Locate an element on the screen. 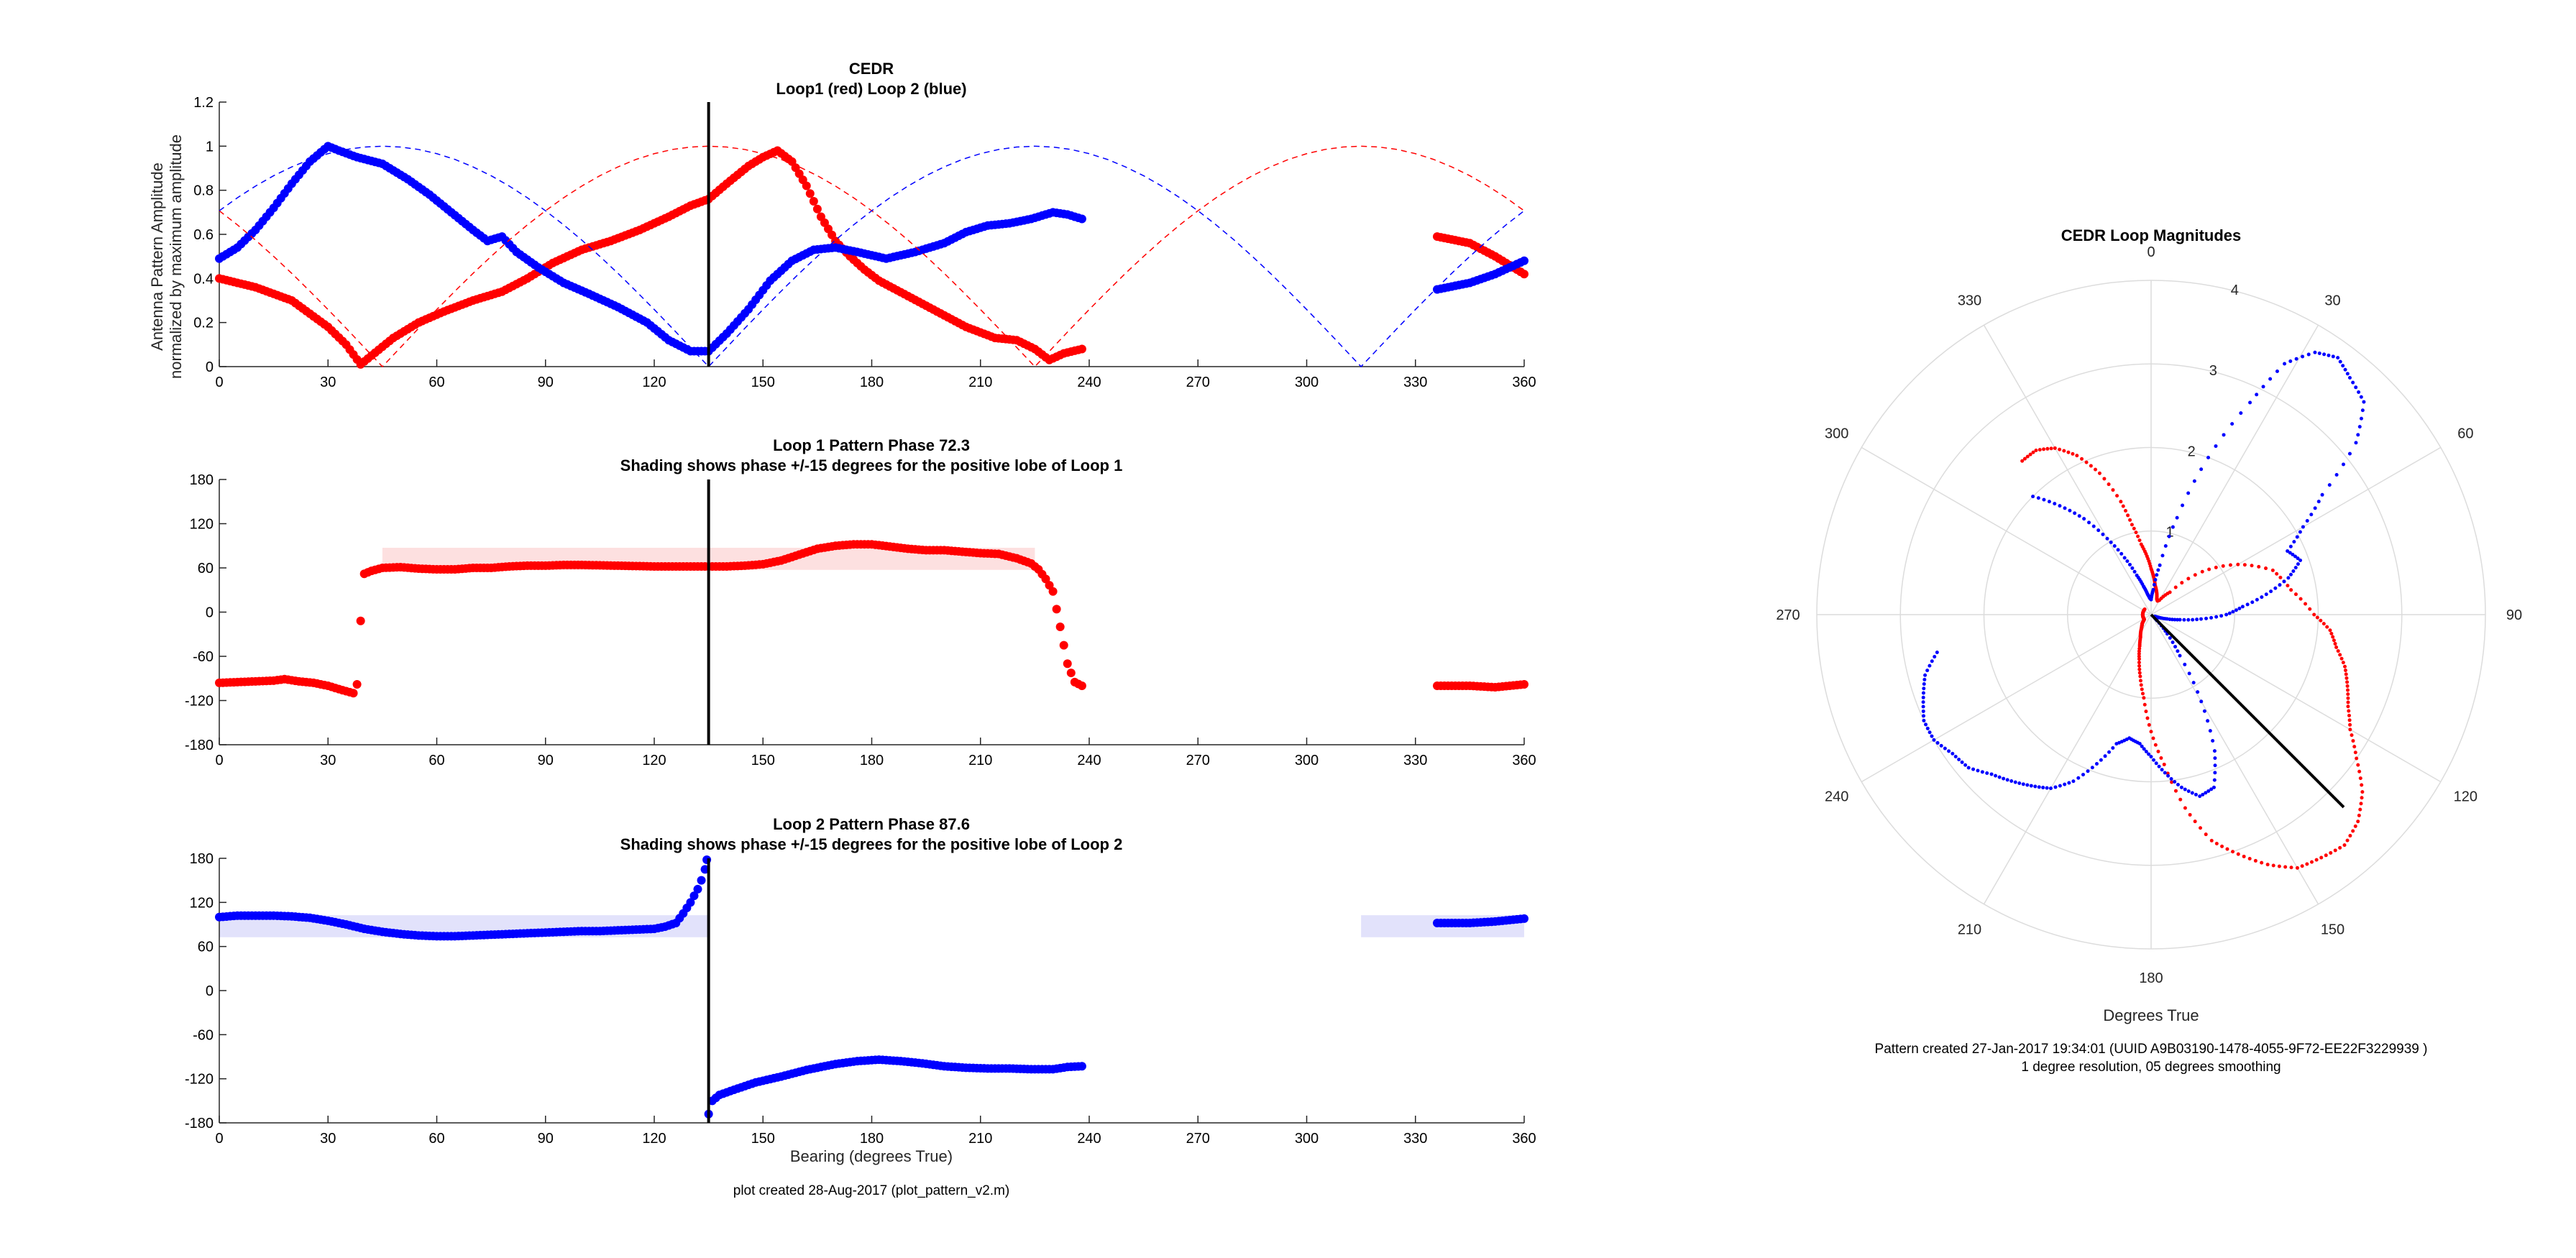 Image resolution: width=2576 pixels, height=1258 pixels. phase1-xtick-label: 60 is located at coordinates (436, 760).